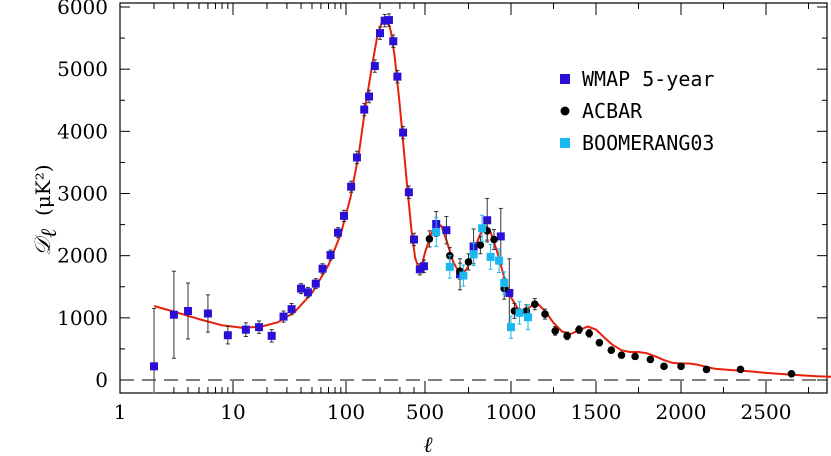  Describe the element at coordinates (681, 412) in the screenshot. I see `x-tick-label: 2000` at that location.